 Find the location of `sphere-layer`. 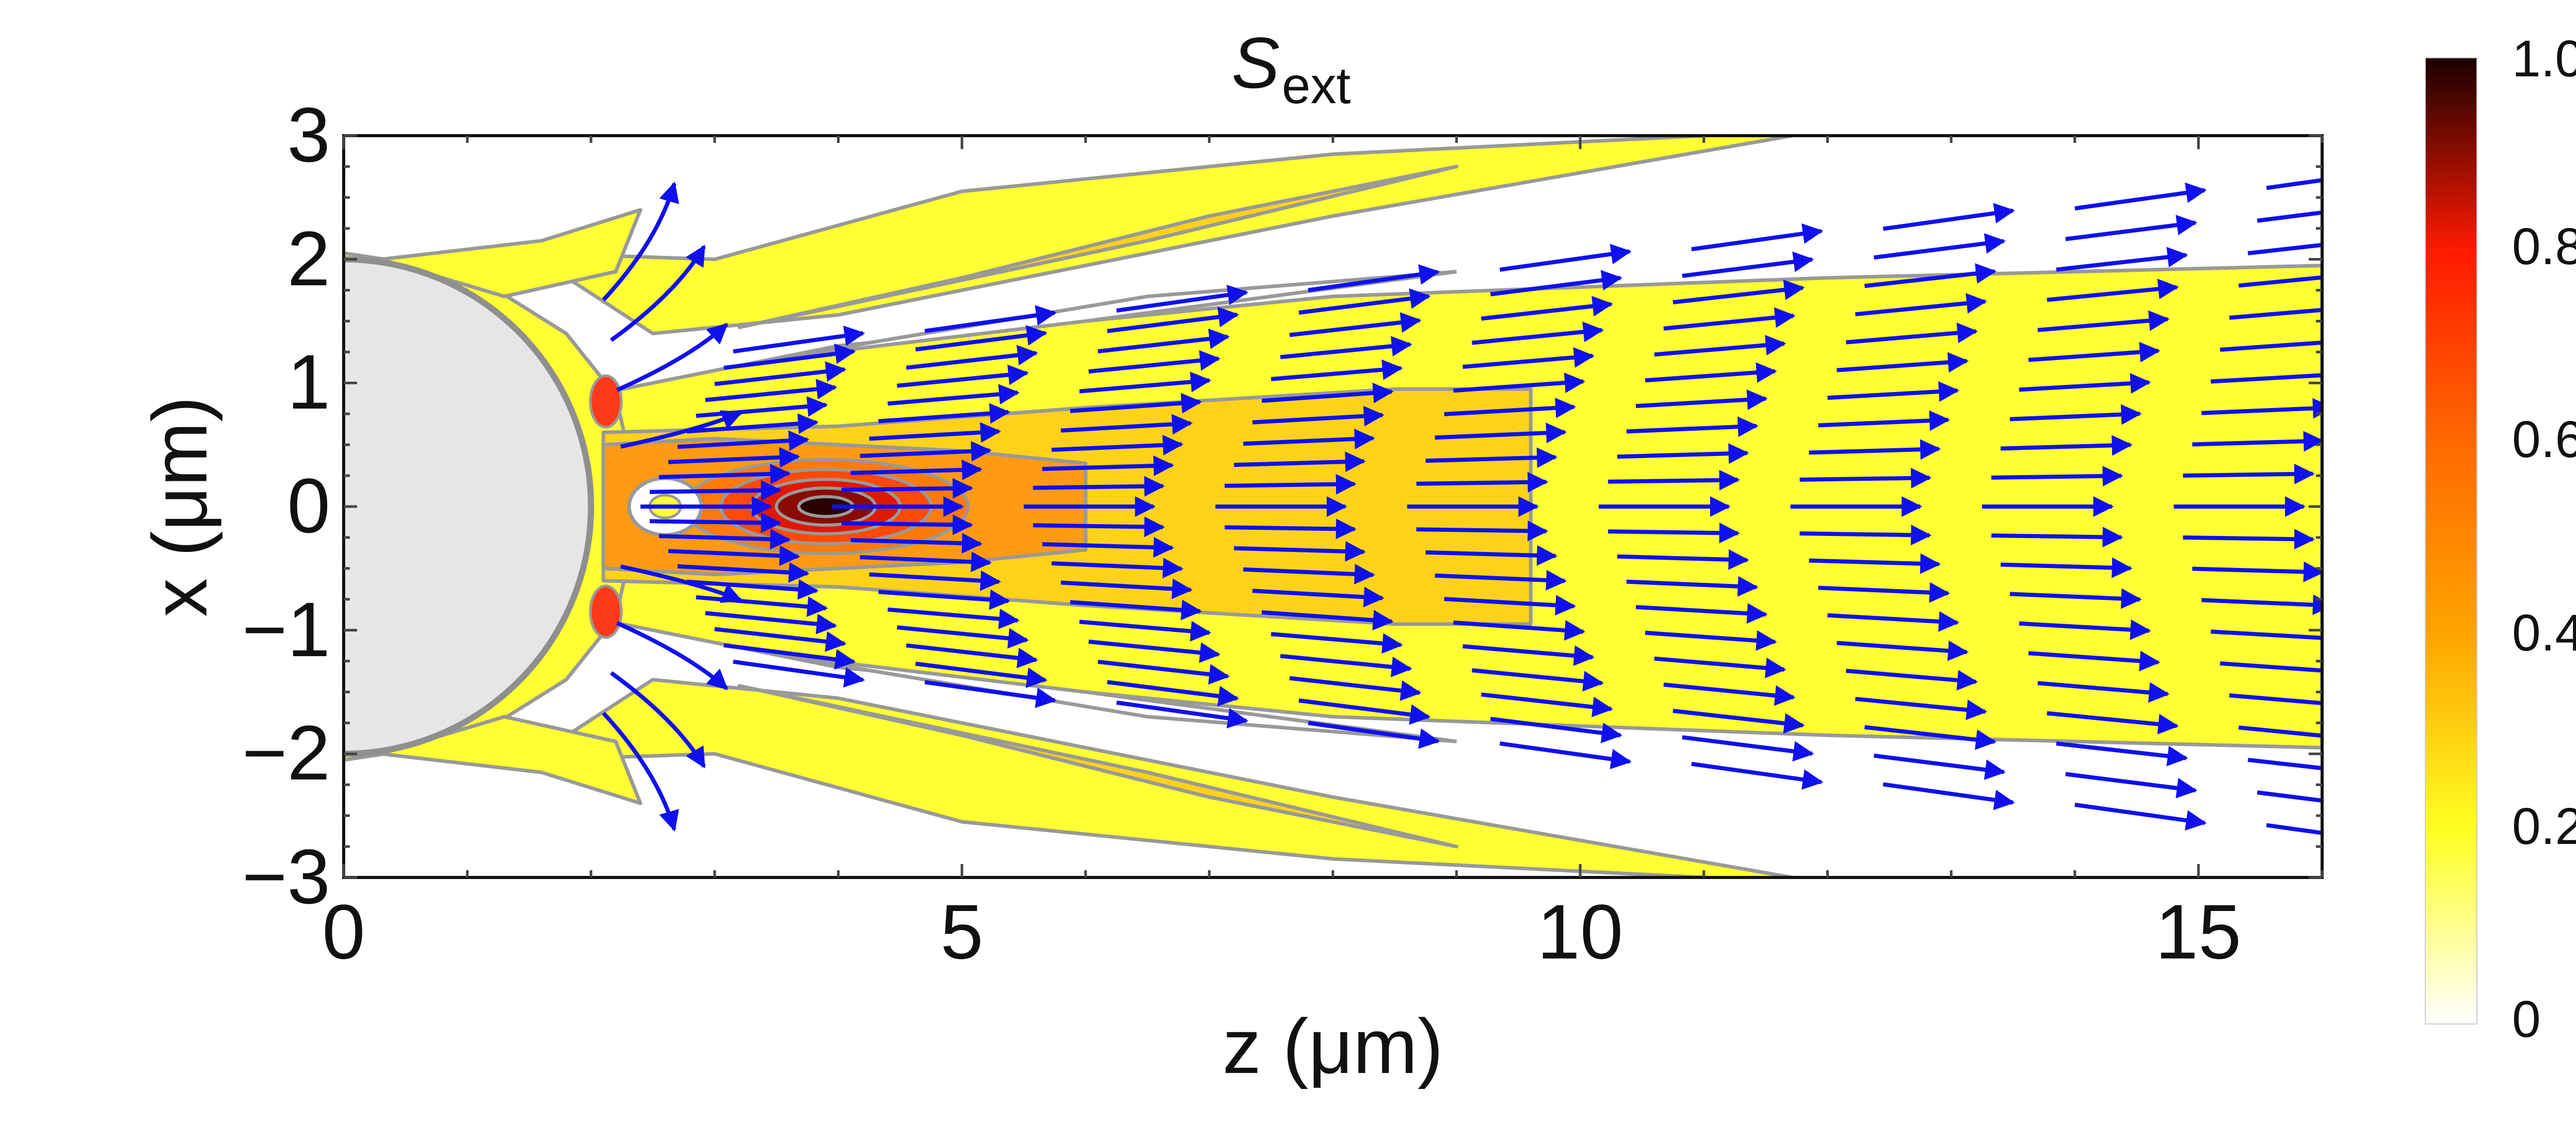

sphere-layer is located at coordinates (469, 506).